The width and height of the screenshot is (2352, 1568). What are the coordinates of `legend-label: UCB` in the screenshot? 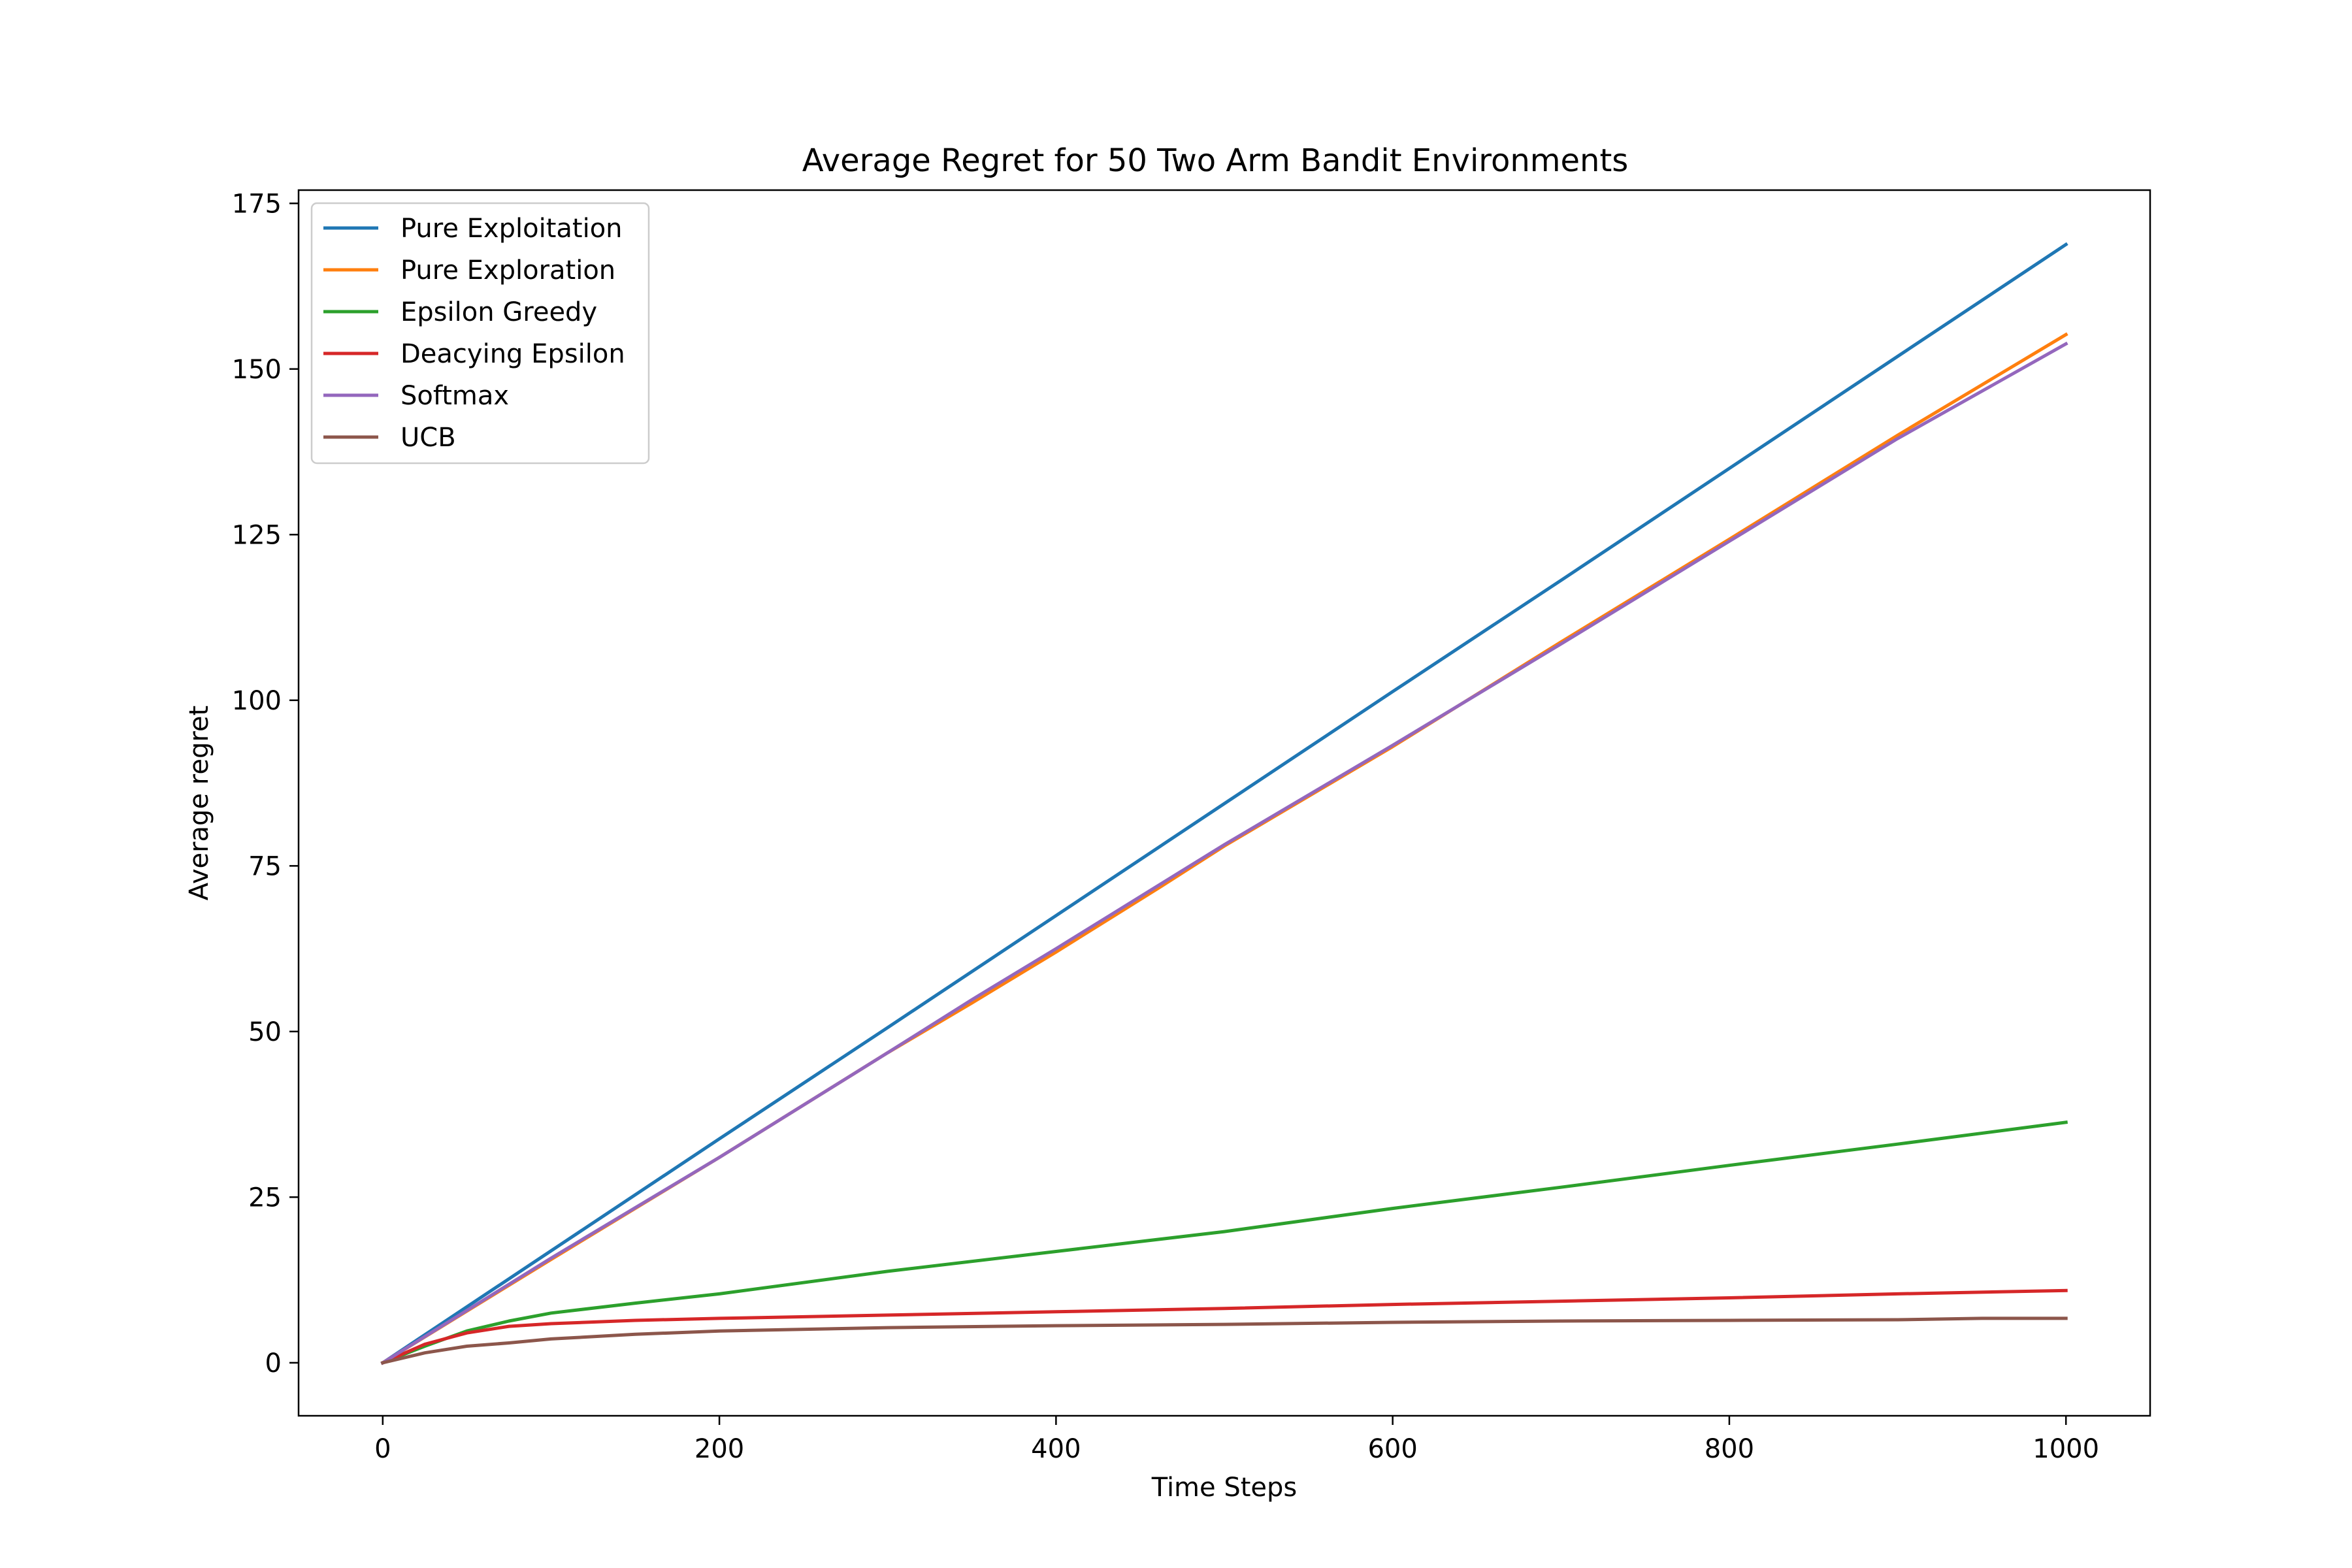 It's located at (428, 438).